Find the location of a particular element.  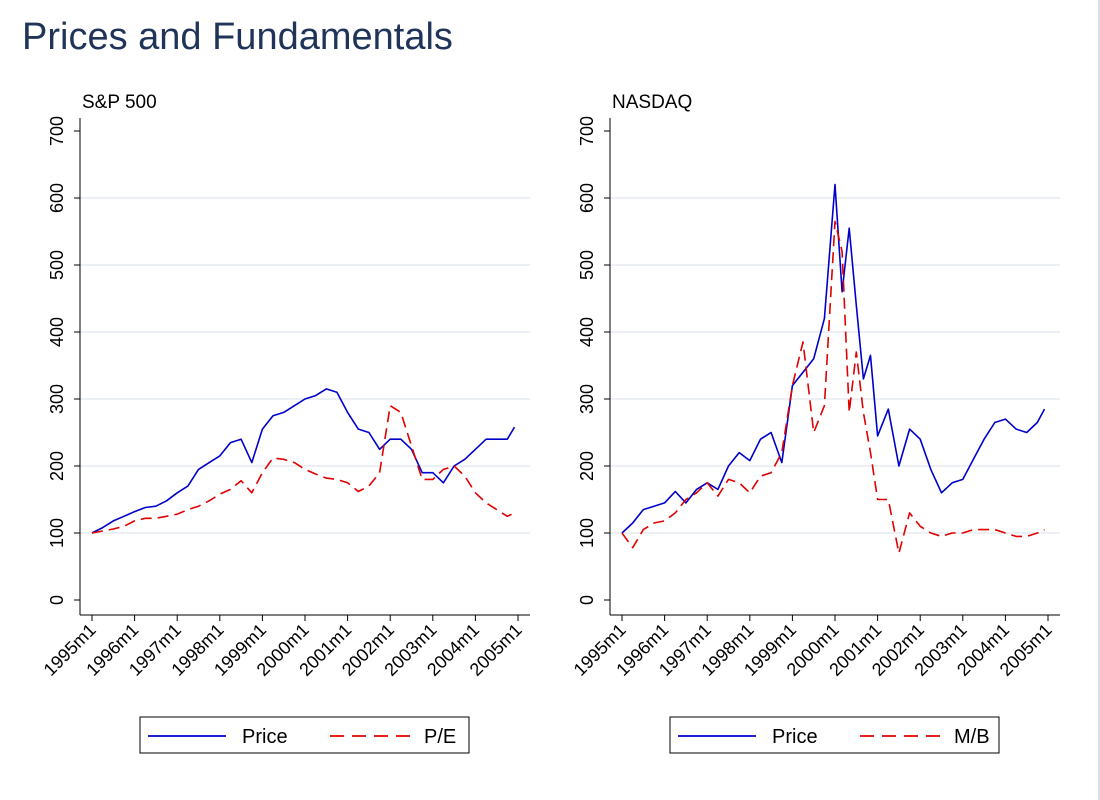

series-line-price is located at coordinates (303, 461).